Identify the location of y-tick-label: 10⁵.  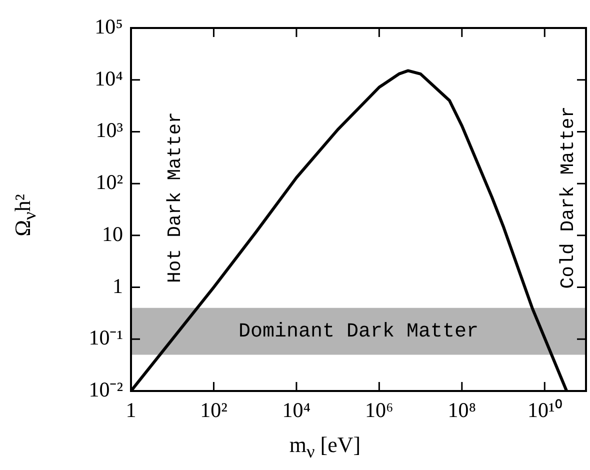
(108, 26).